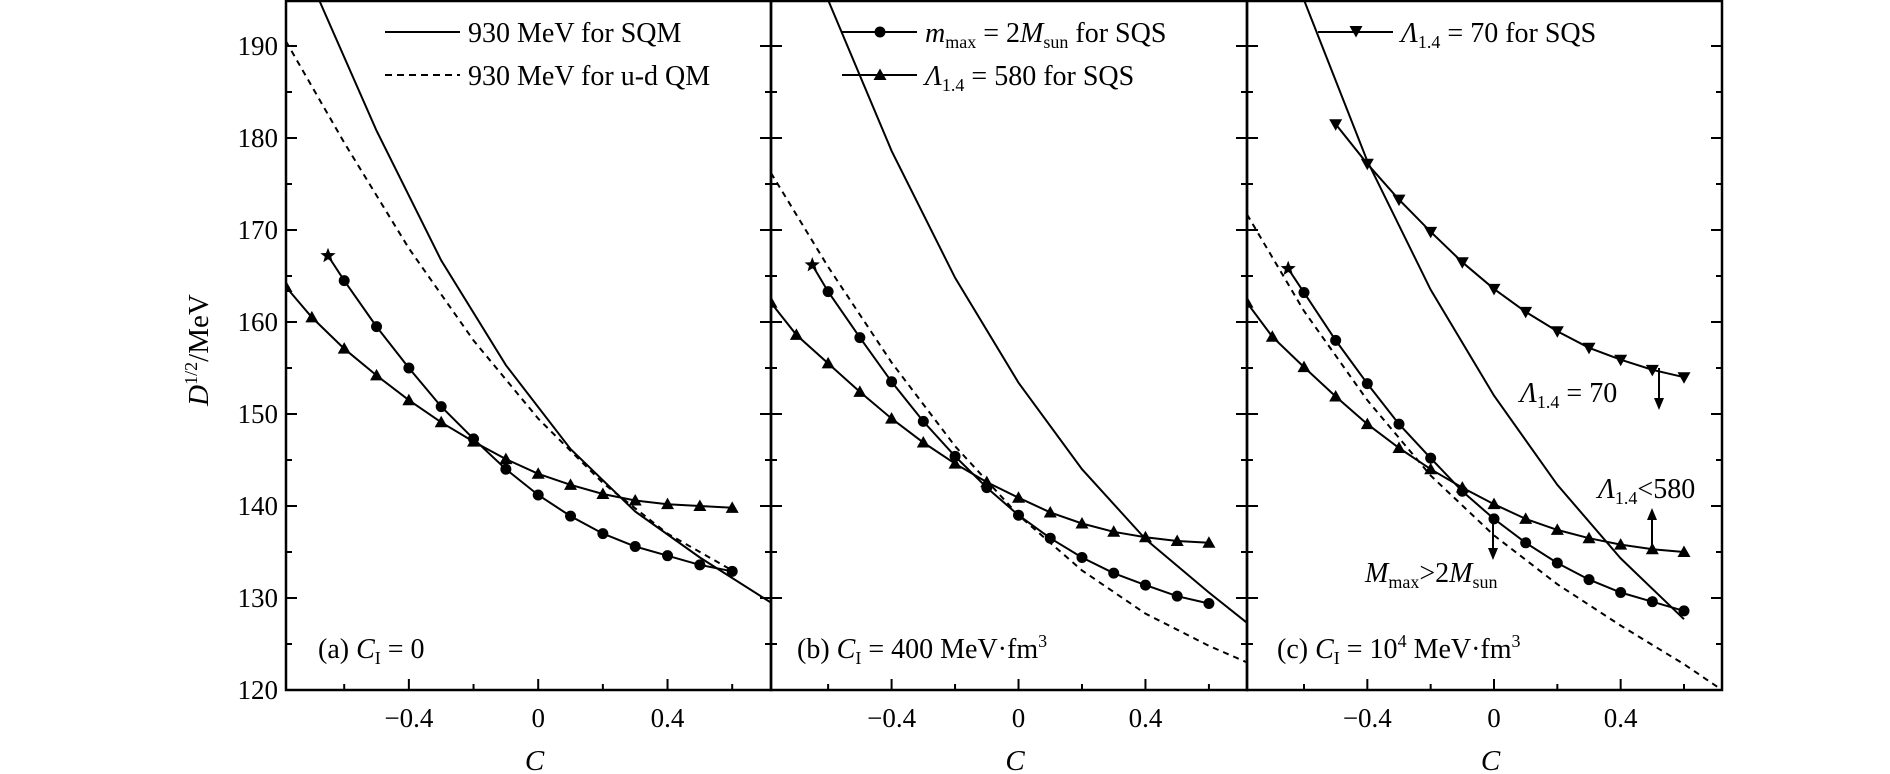  I want to click on y-tick-label: 160, so click(258, 322).